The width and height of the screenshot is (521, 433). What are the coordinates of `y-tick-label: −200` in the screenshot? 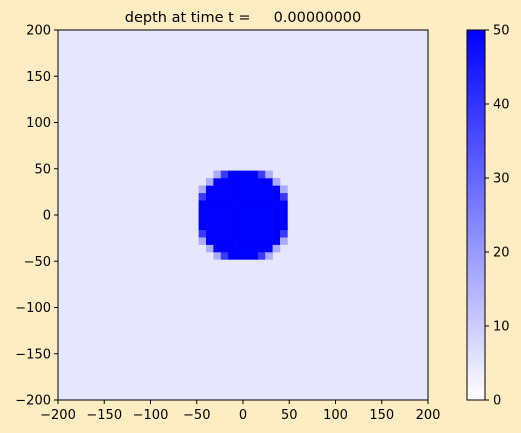 It's located at (33, 401).